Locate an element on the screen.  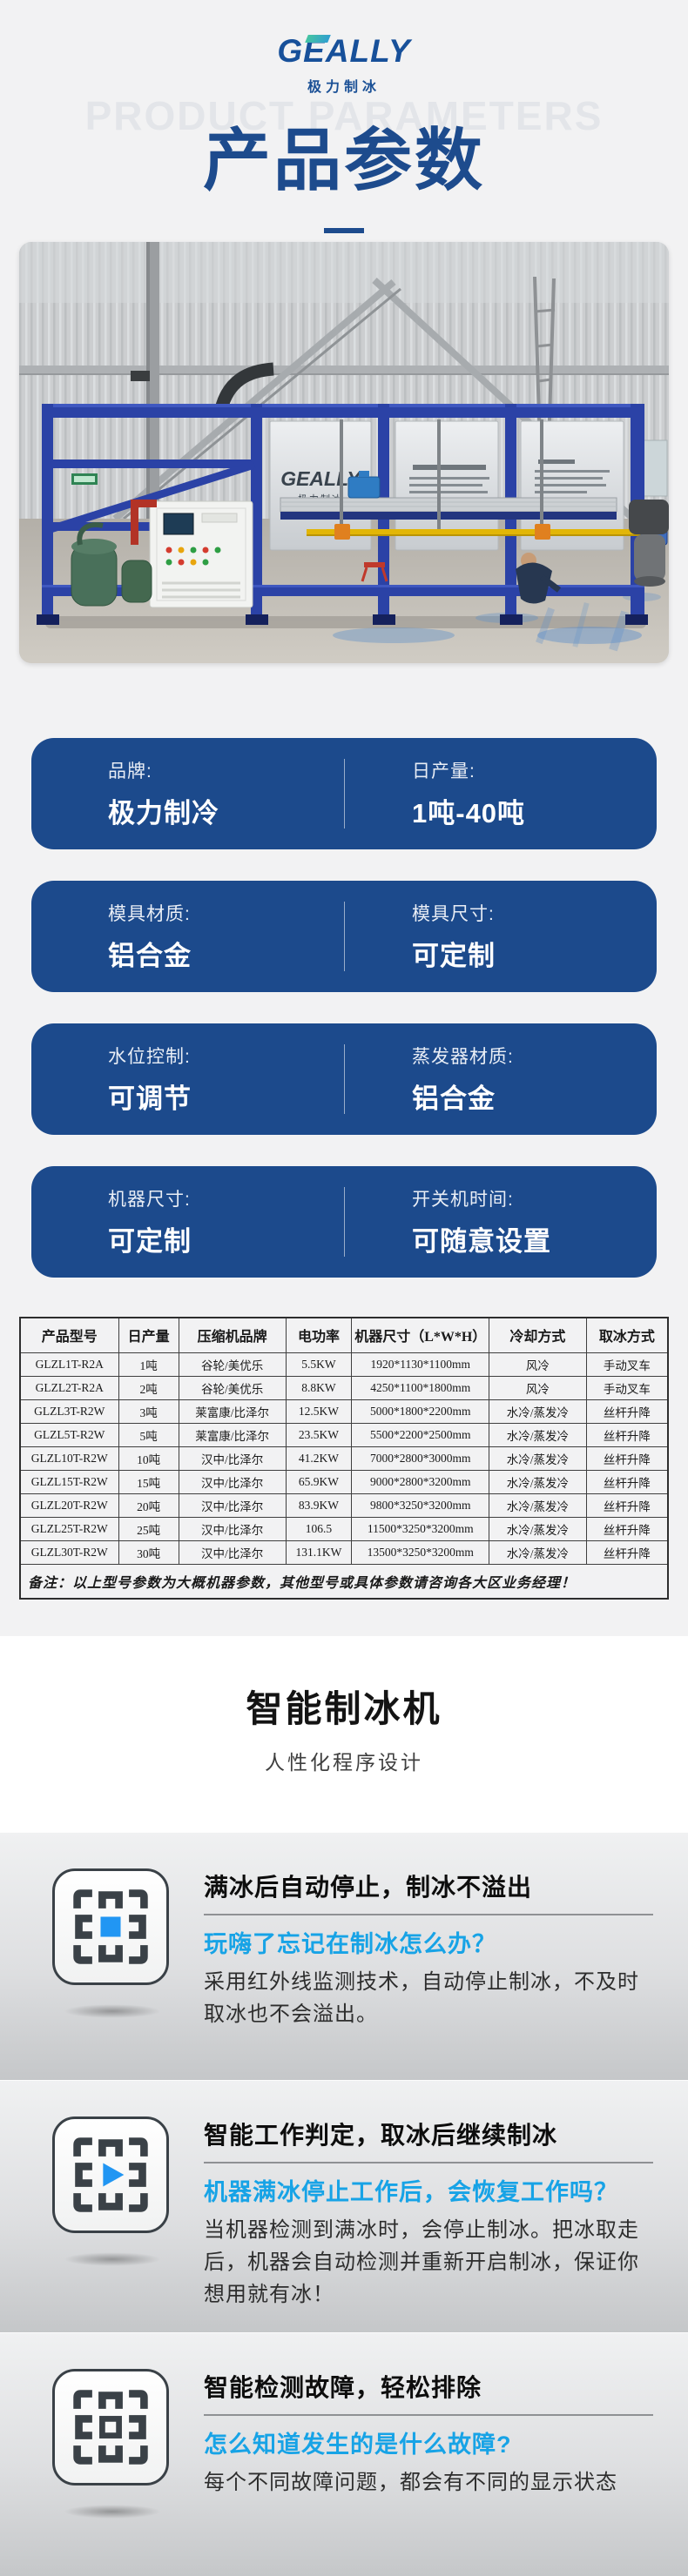
spec-label: 蒸发器材质: is located at coordinates (463, 1057).